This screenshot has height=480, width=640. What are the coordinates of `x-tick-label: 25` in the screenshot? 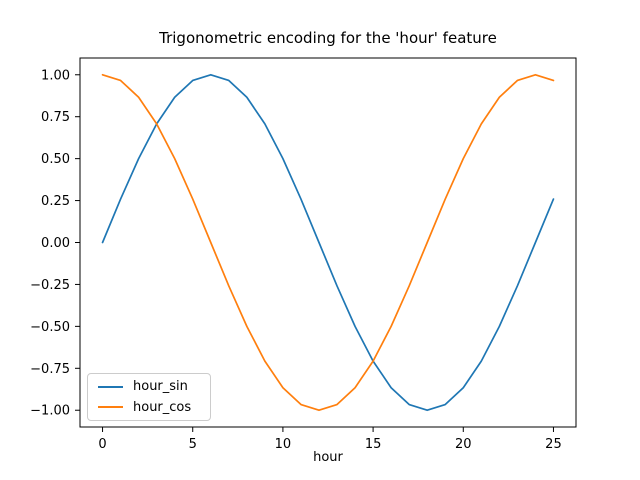 It's located at (553, 444).